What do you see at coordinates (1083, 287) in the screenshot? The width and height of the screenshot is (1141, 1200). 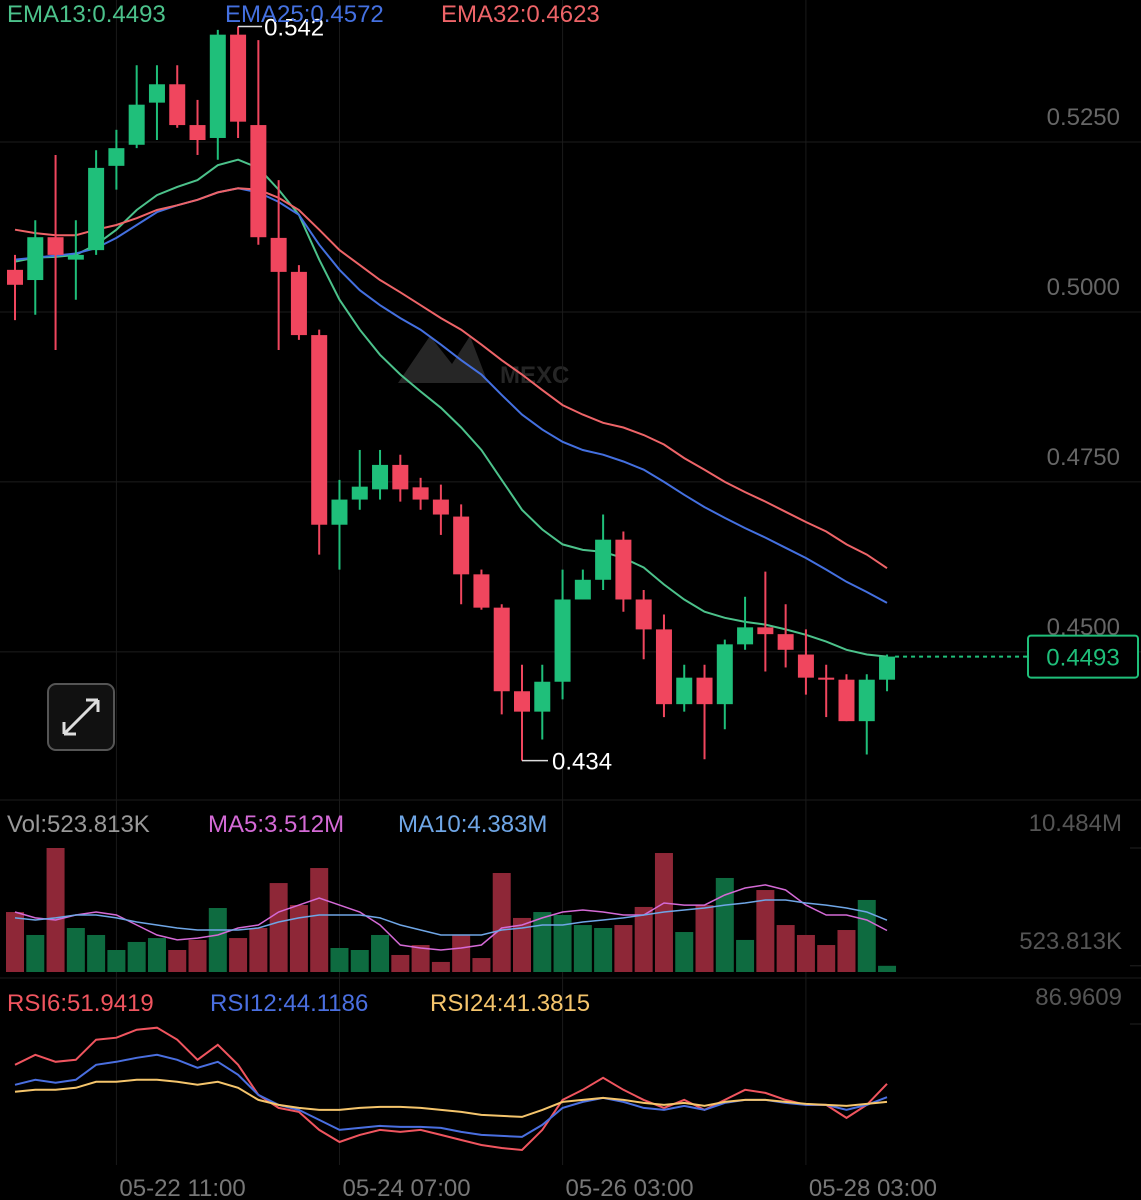 I see `y-tick-label: 0.5000` at bounding box center [1083, 287].